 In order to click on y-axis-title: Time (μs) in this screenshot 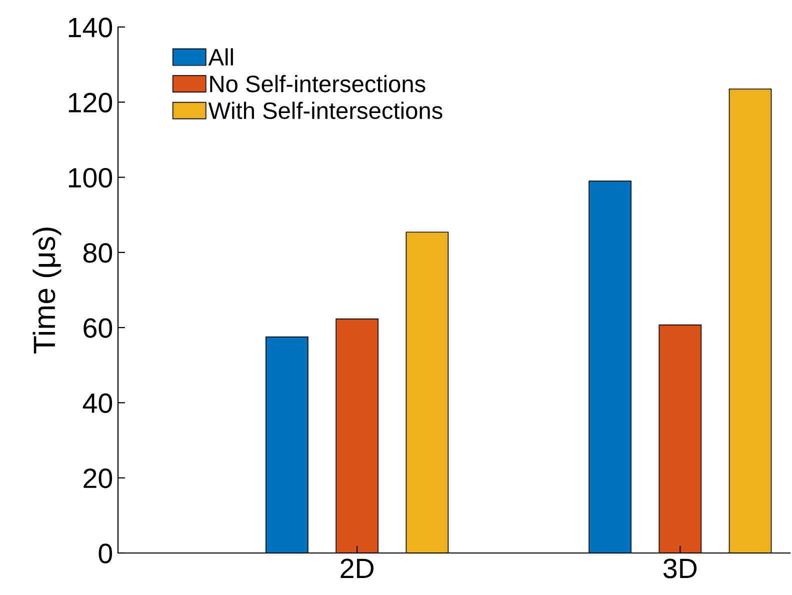, I will do `click(47, 291)`.